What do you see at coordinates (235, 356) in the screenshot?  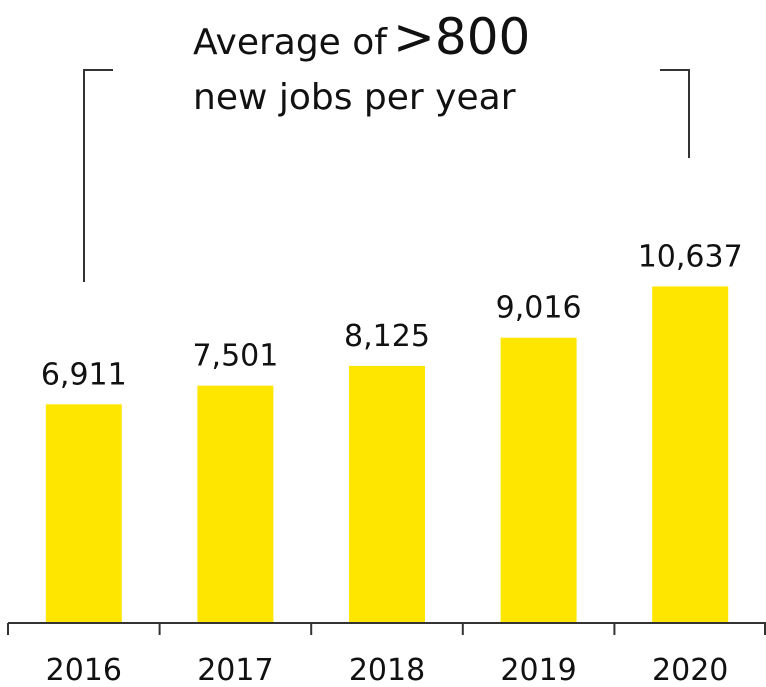 I see `value-label-2017: 7,501` at bounding box center [235, 356].